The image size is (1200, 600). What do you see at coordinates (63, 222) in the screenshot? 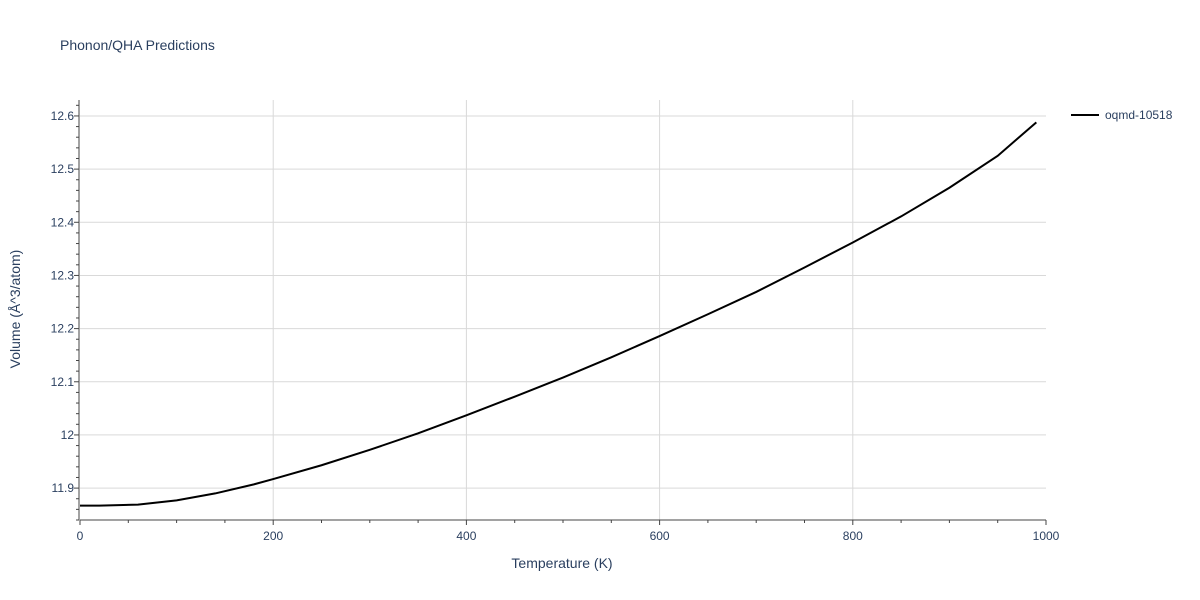
I see `y-tick-label: 12.4` at bounding box center [63, 222].